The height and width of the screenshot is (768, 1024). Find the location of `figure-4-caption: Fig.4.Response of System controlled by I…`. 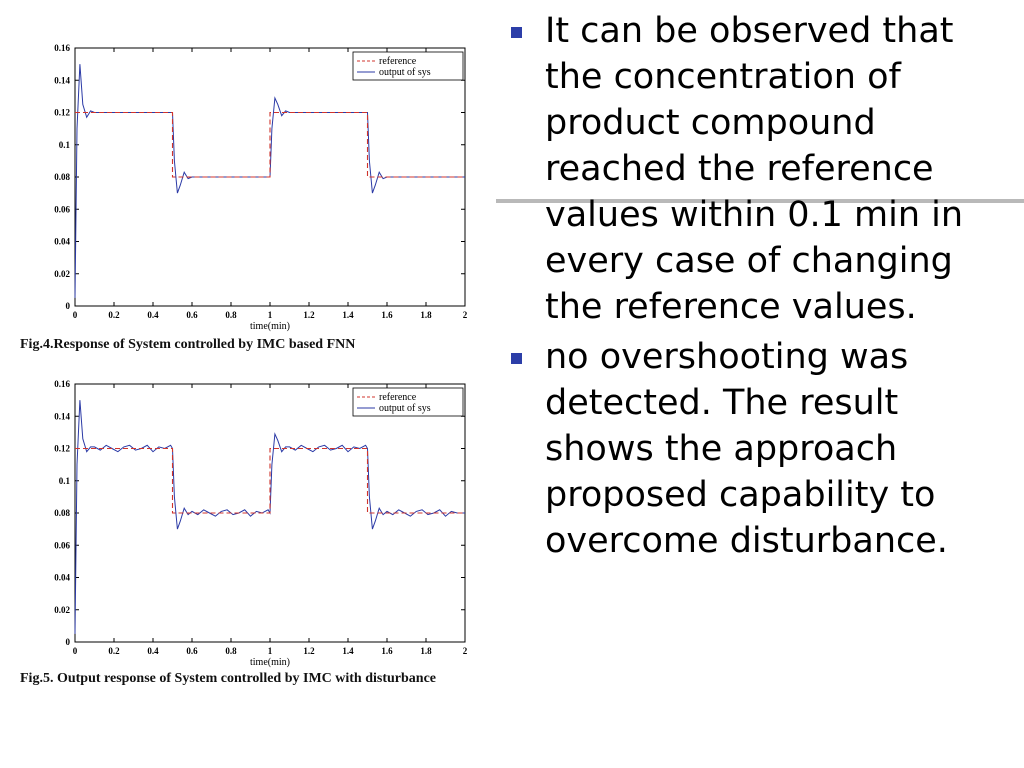

figure-4-caption: Fig.4.Response of System controlled by I… is located at coordinates (188, 344).